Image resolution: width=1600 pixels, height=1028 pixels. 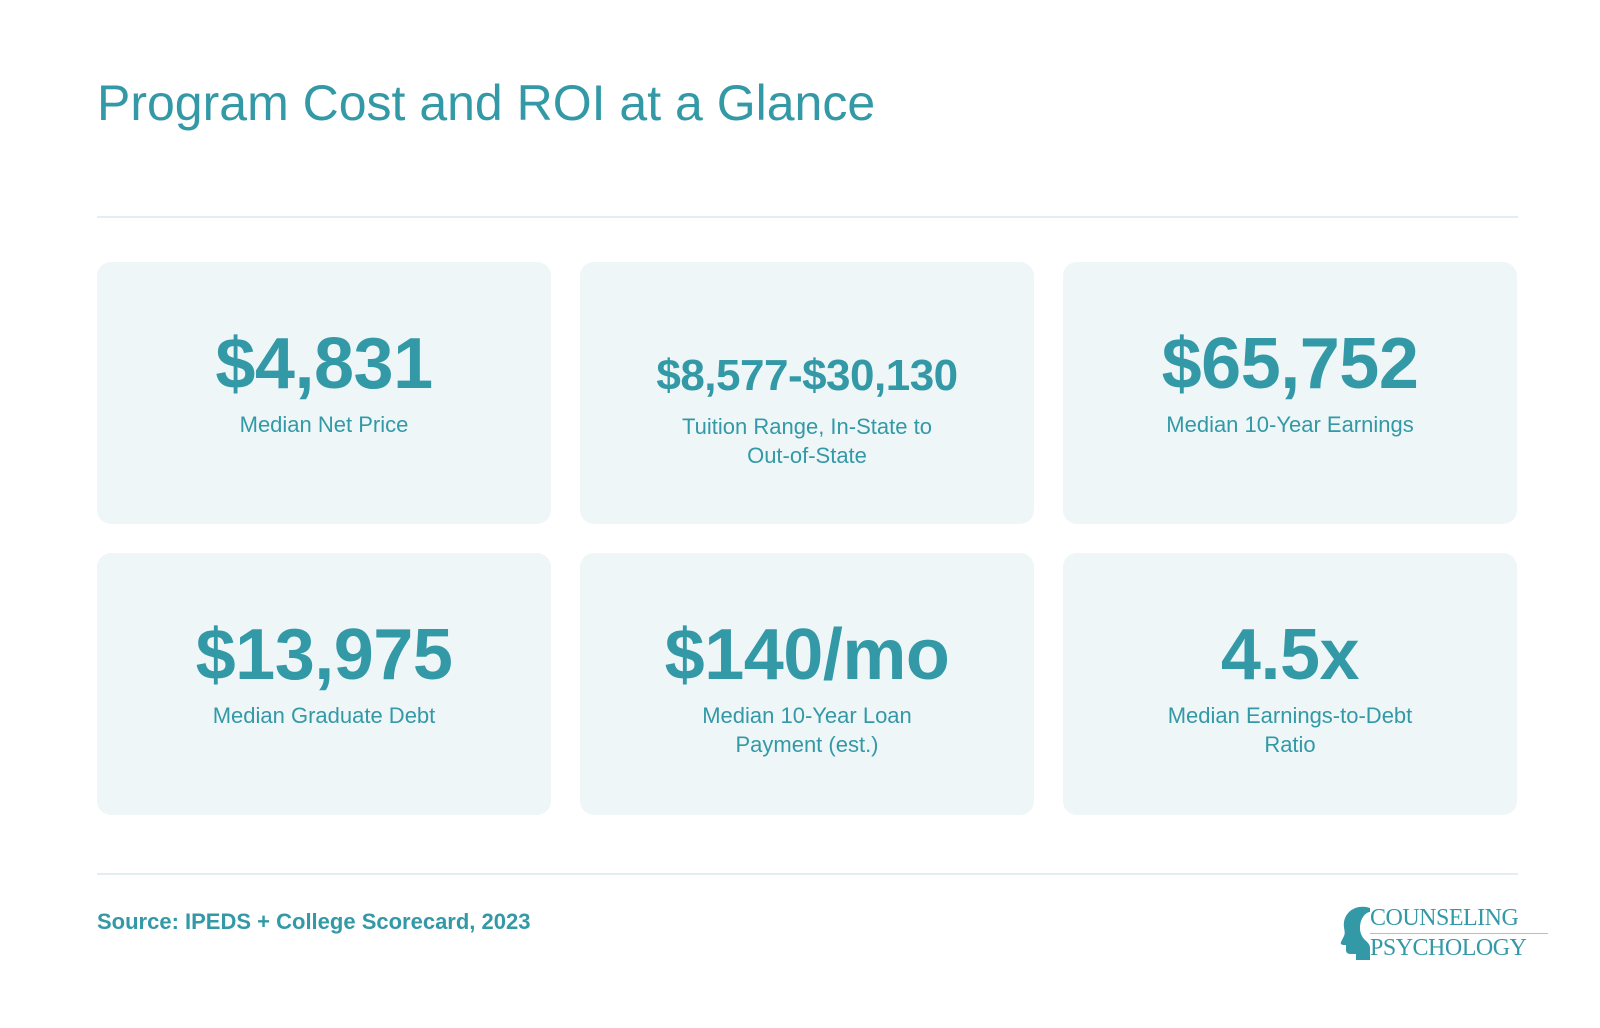 What do you see at coordinates (807, 441) in the screenshot?
I see `stat-label: Tuition Range, In-State to Out-of-State` at bounding box center [807, 441].